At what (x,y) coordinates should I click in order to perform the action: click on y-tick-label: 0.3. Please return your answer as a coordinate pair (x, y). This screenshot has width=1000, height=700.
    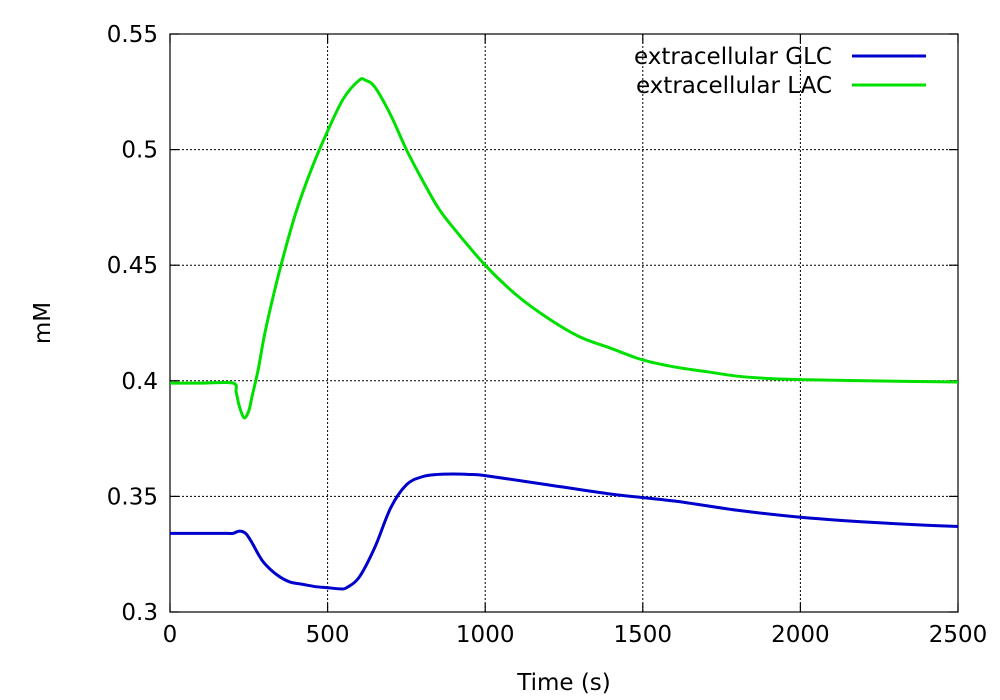
    Looking at the image, I should click on (139, 613).